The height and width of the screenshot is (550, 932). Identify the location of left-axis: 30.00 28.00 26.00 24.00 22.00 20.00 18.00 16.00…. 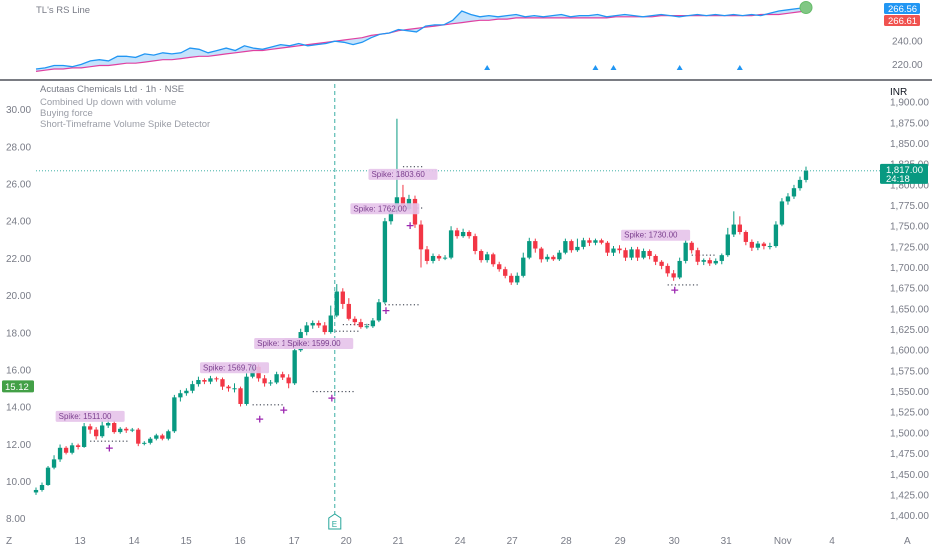
(18, 315).